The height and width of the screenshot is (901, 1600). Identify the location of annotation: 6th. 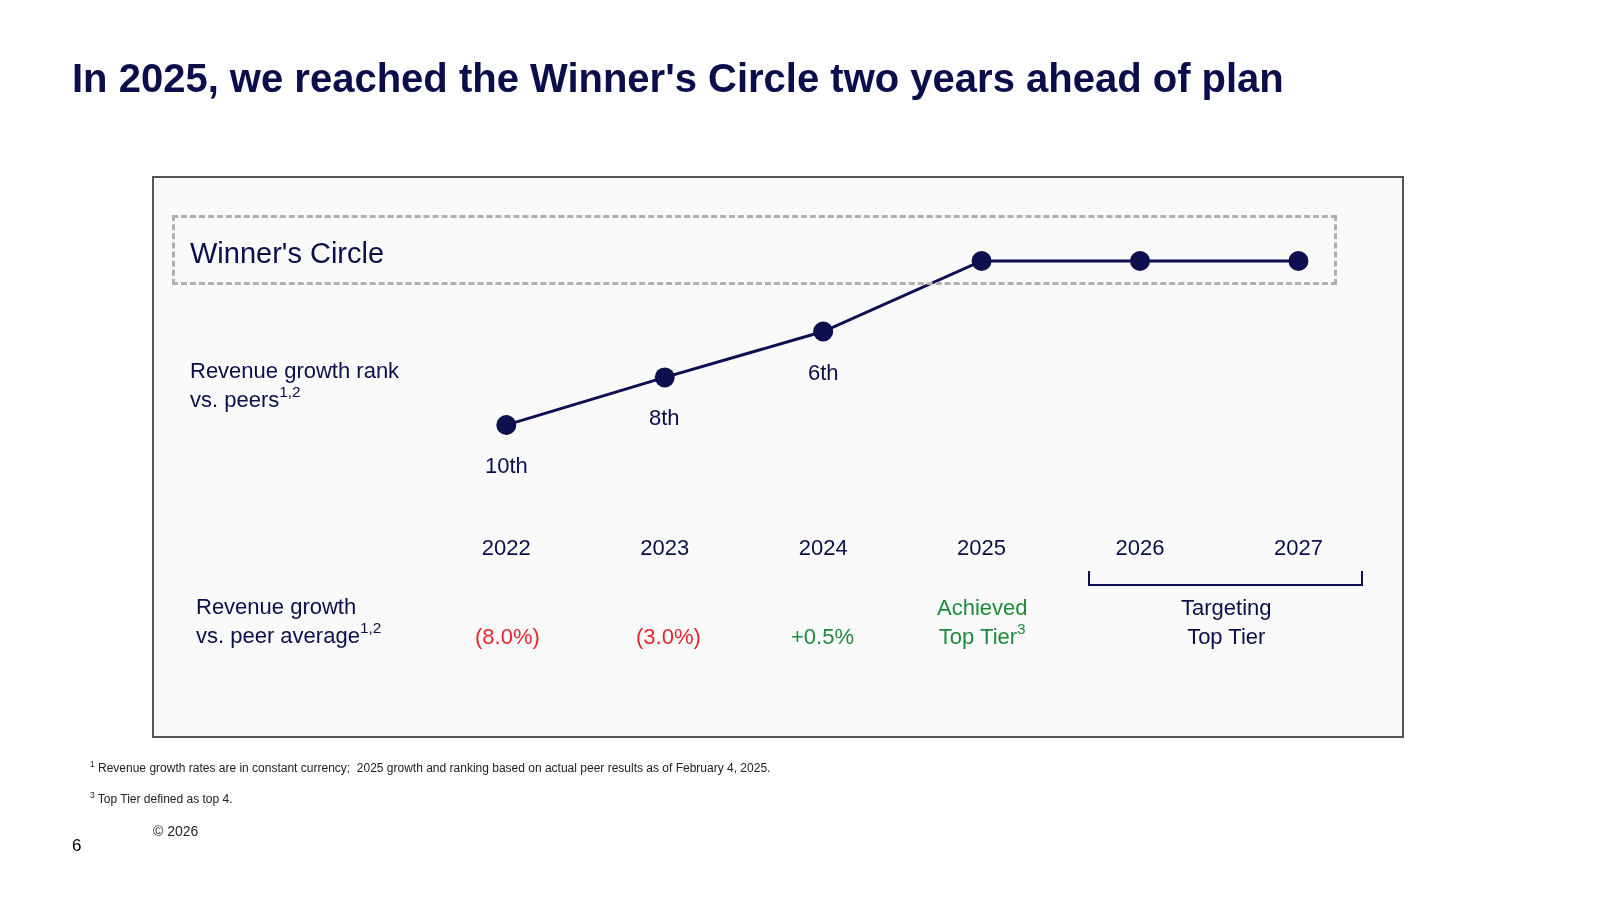
(823, 372).